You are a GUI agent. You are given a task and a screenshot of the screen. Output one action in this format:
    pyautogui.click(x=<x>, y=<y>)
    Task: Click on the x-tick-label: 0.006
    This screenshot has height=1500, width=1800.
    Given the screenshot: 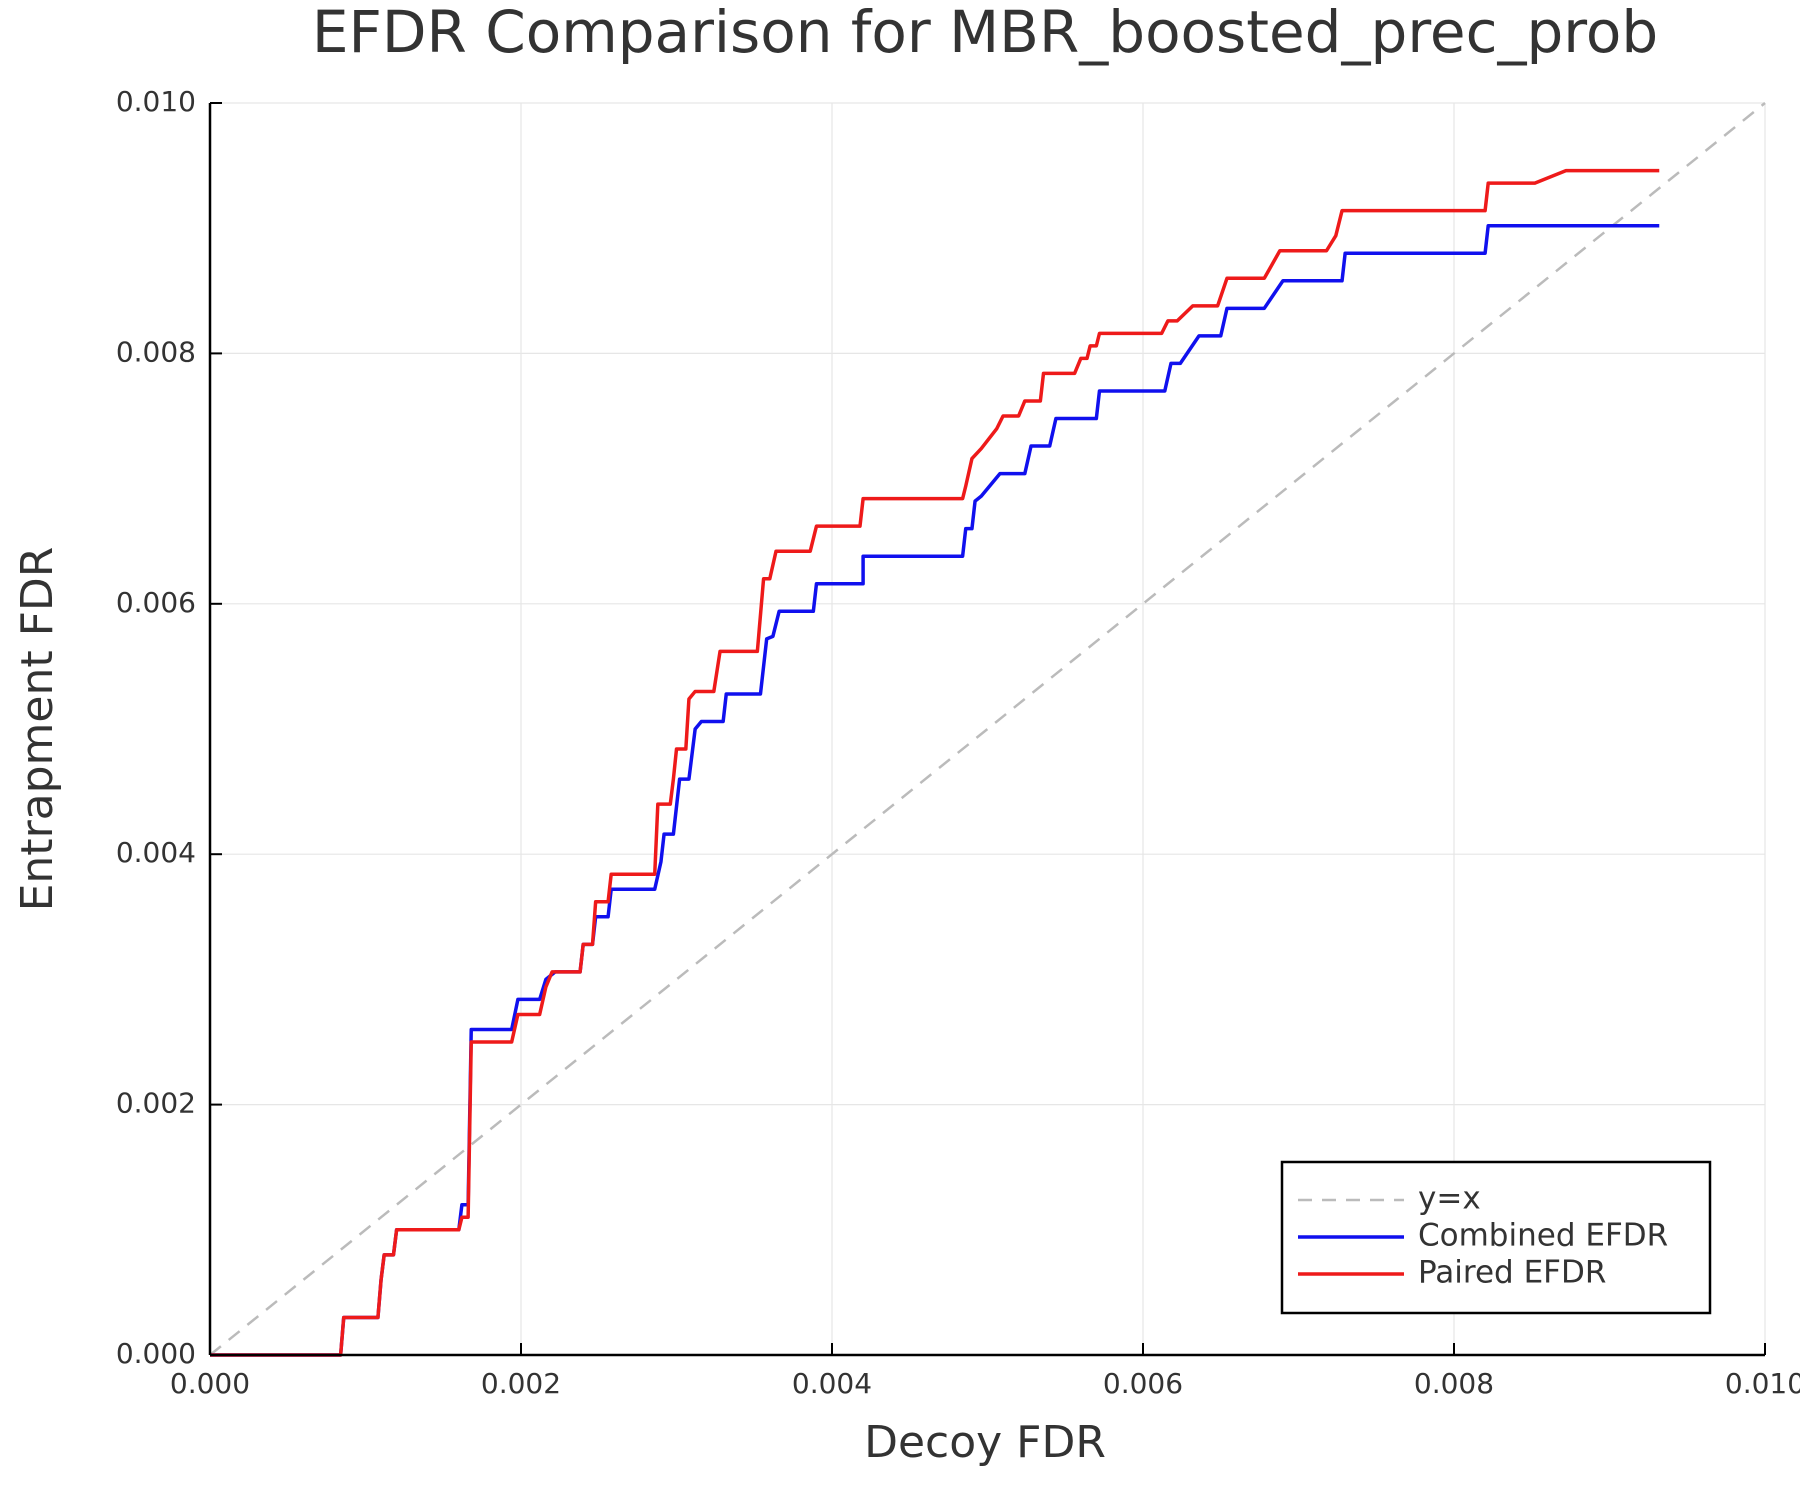 What is the action you would take?
    pyautogui.click(x=1143, y=1383)
    